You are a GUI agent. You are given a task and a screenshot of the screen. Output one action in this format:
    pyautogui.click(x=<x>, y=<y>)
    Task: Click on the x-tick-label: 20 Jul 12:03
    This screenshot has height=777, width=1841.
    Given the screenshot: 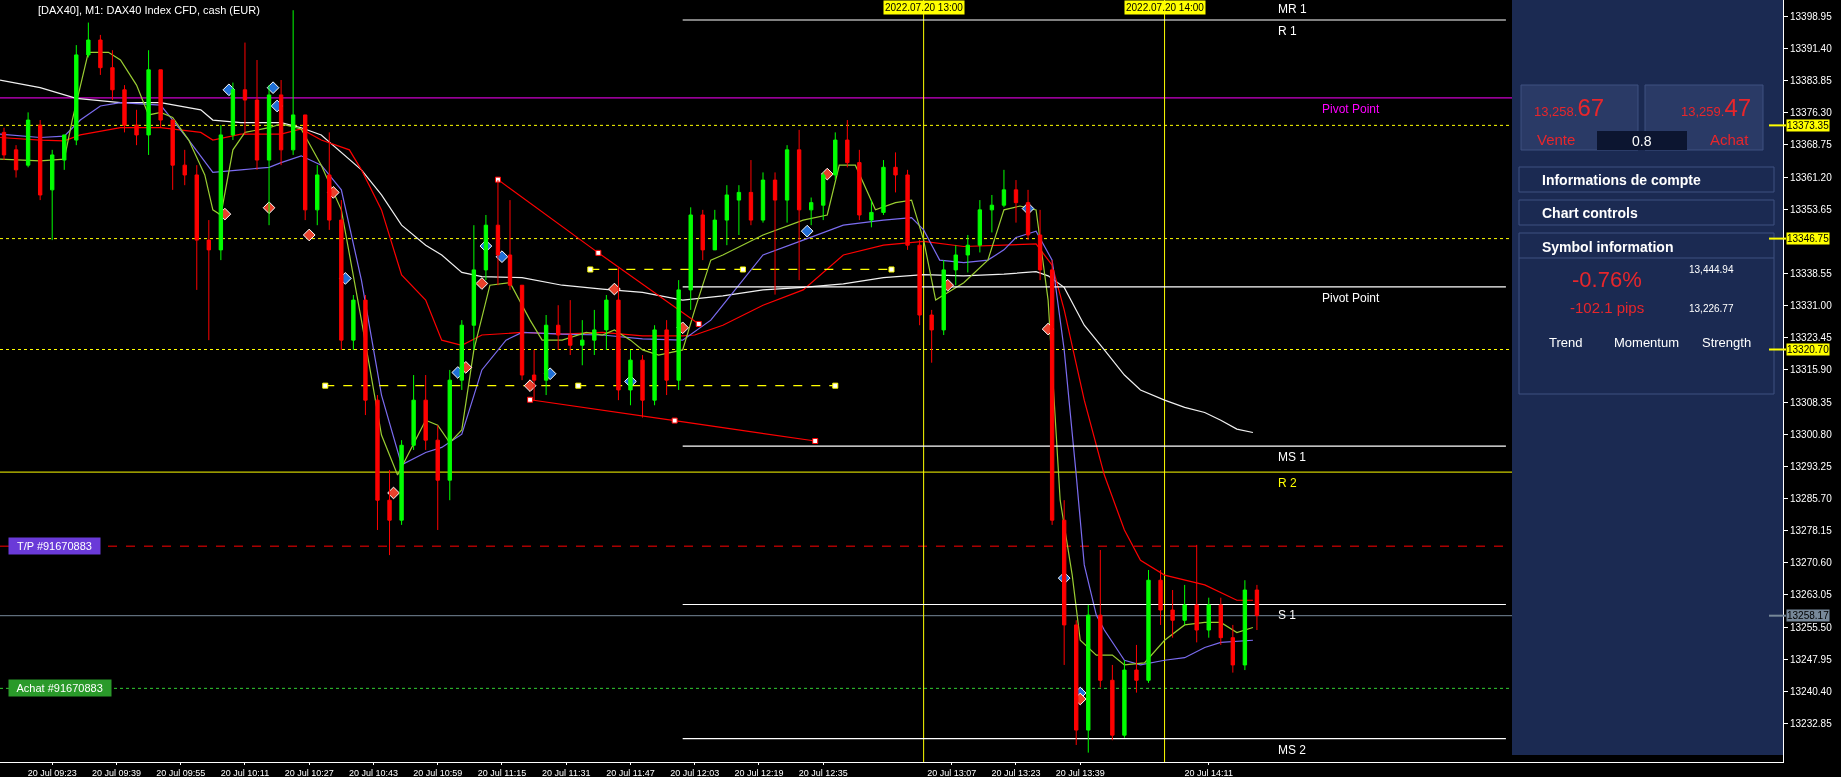 What is the action you would take?
    pyautogui.click(x=695, y=772)
    